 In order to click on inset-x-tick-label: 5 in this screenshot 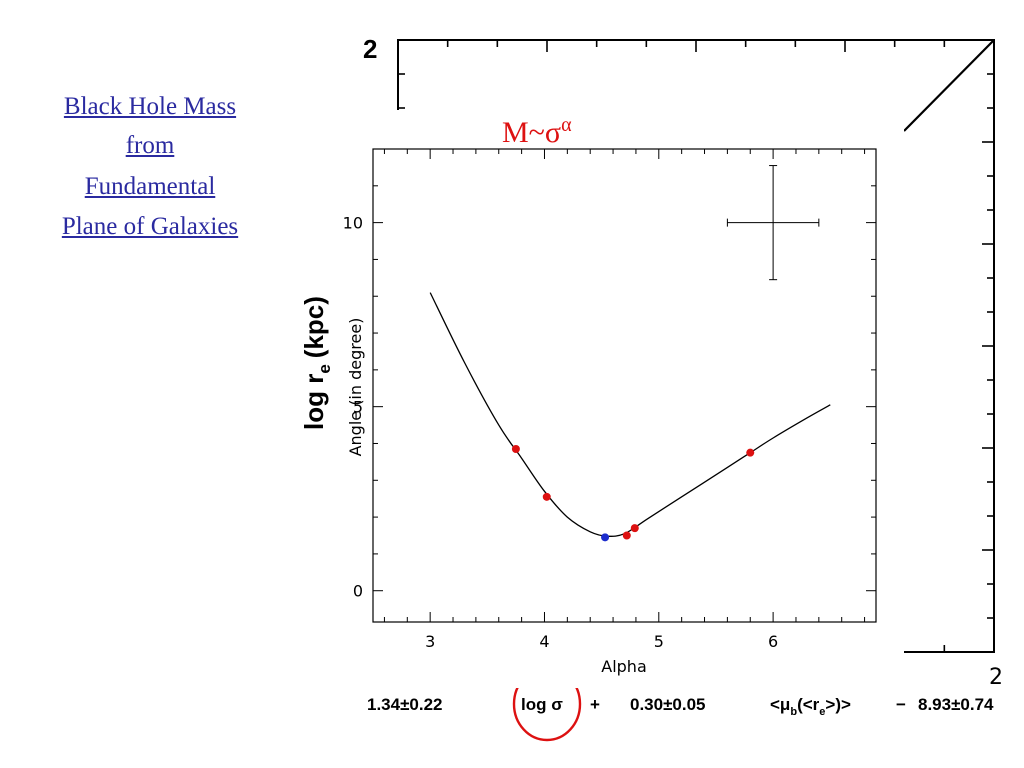, I will do `click(659, 641)`.